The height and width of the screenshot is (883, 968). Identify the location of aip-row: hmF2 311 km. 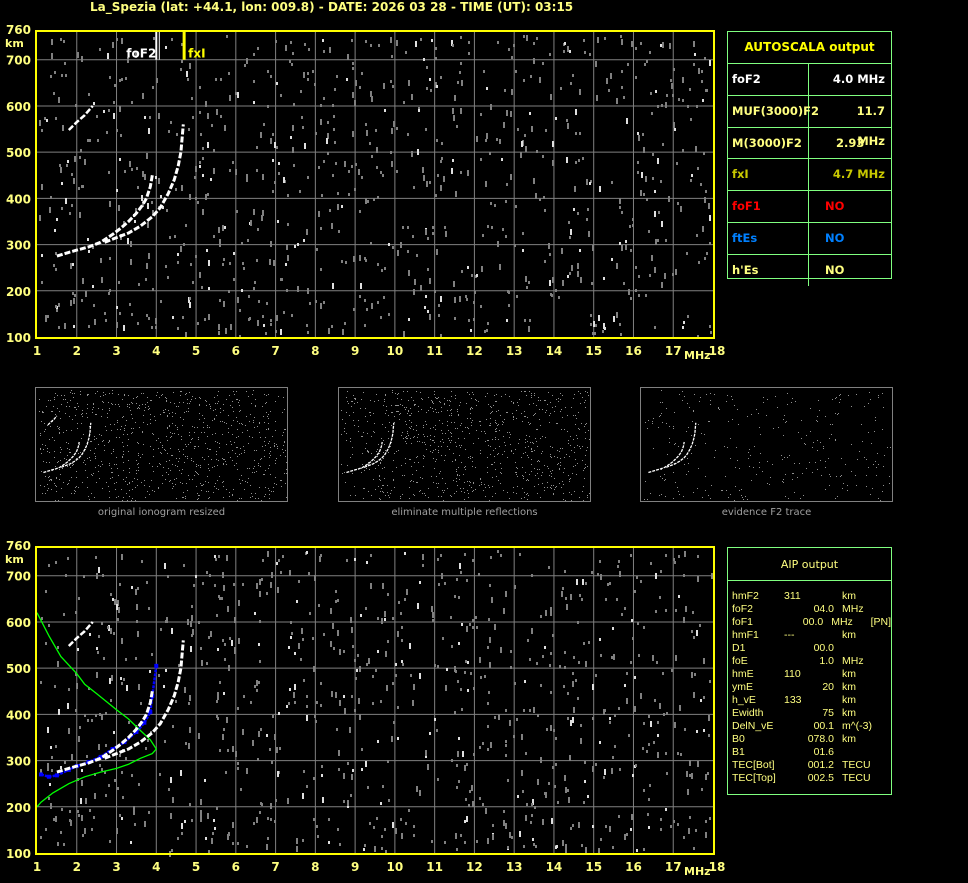
(809, 596).